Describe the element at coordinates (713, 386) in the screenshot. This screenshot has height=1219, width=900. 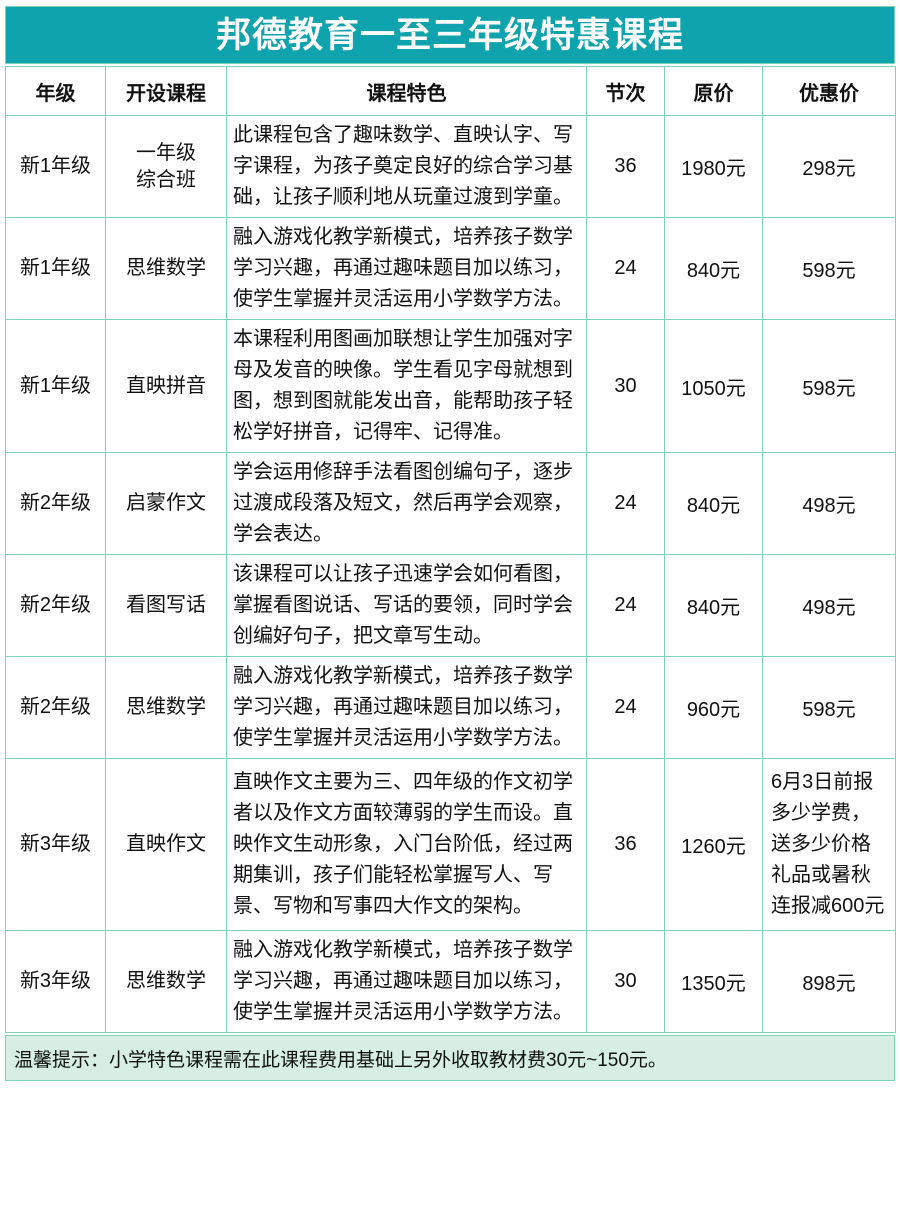
I see `cell-price: 1050元` at that location.